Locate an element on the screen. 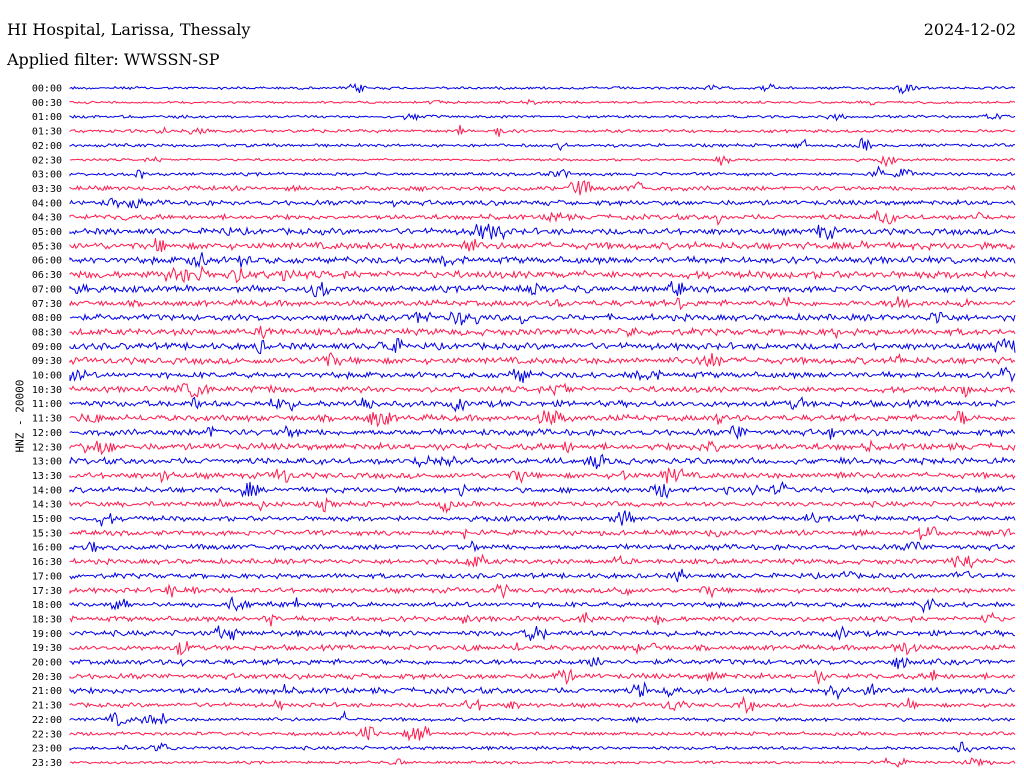 The image size is (1024, 780). time-tick-label: 08:00 is located at coordinates (47, 318).